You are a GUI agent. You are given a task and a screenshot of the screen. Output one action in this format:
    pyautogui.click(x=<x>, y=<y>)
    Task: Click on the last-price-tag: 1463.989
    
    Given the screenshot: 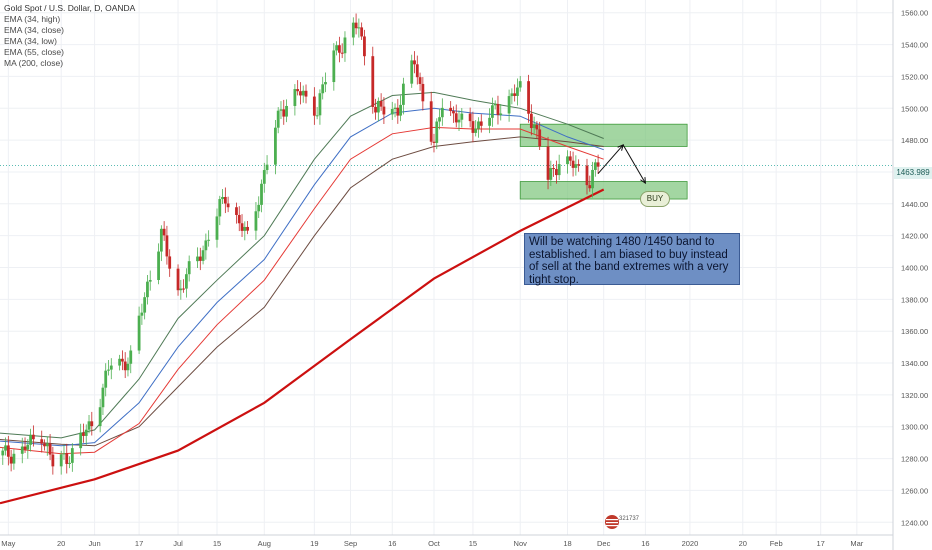 What is the action you would take?
    pyautogui.click(x=913, y=173)
    